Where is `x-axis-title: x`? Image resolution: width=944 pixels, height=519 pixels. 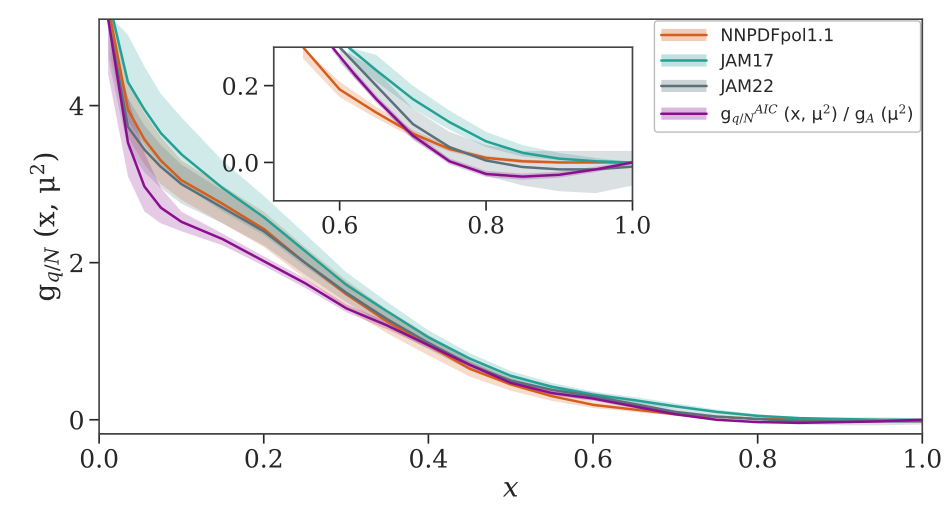 x-axis-title: x is located at coordinates (510, 489).